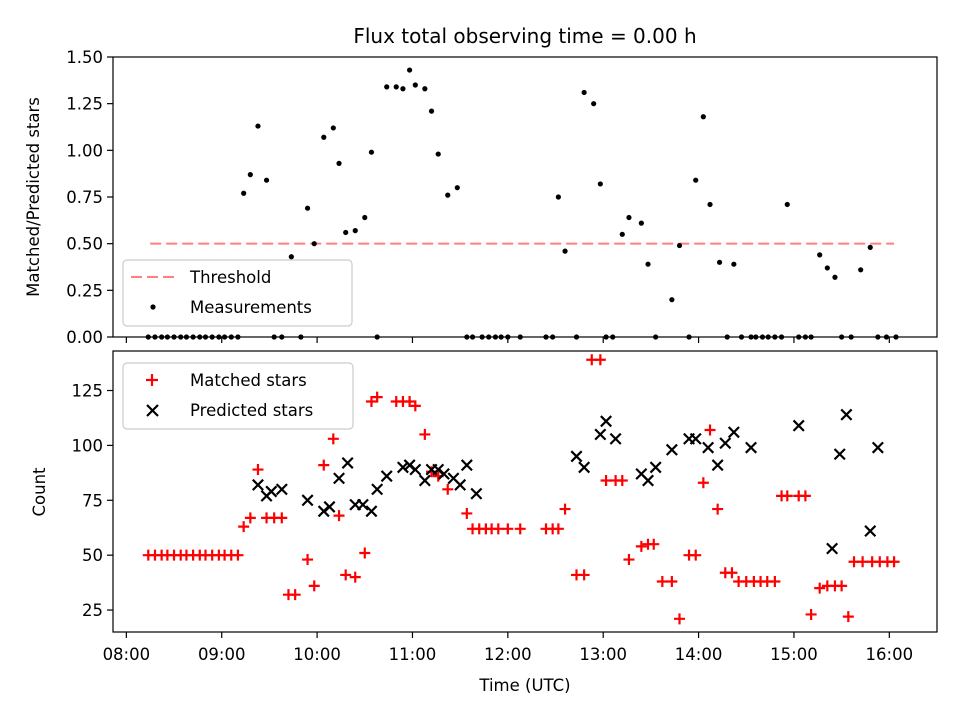 The height and width of the screenshot is (720, 960). I want to click on top-legend-box, so click(237, 293).